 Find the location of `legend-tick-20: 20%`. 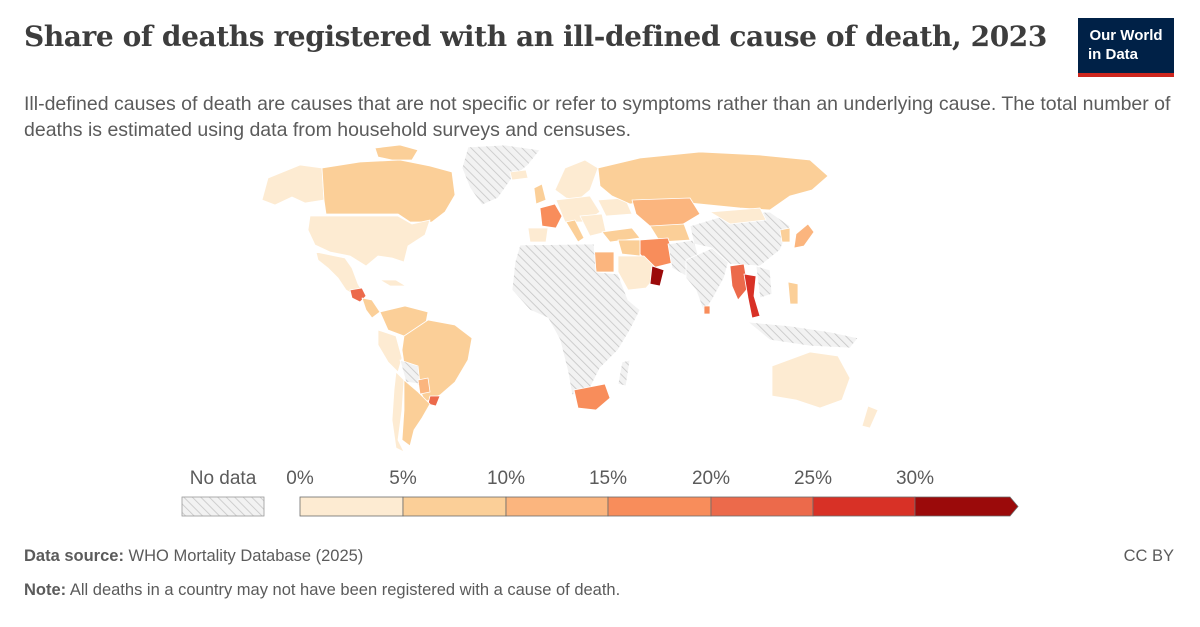

legend-tick-20: 20% is located at coordinates (711, 478).